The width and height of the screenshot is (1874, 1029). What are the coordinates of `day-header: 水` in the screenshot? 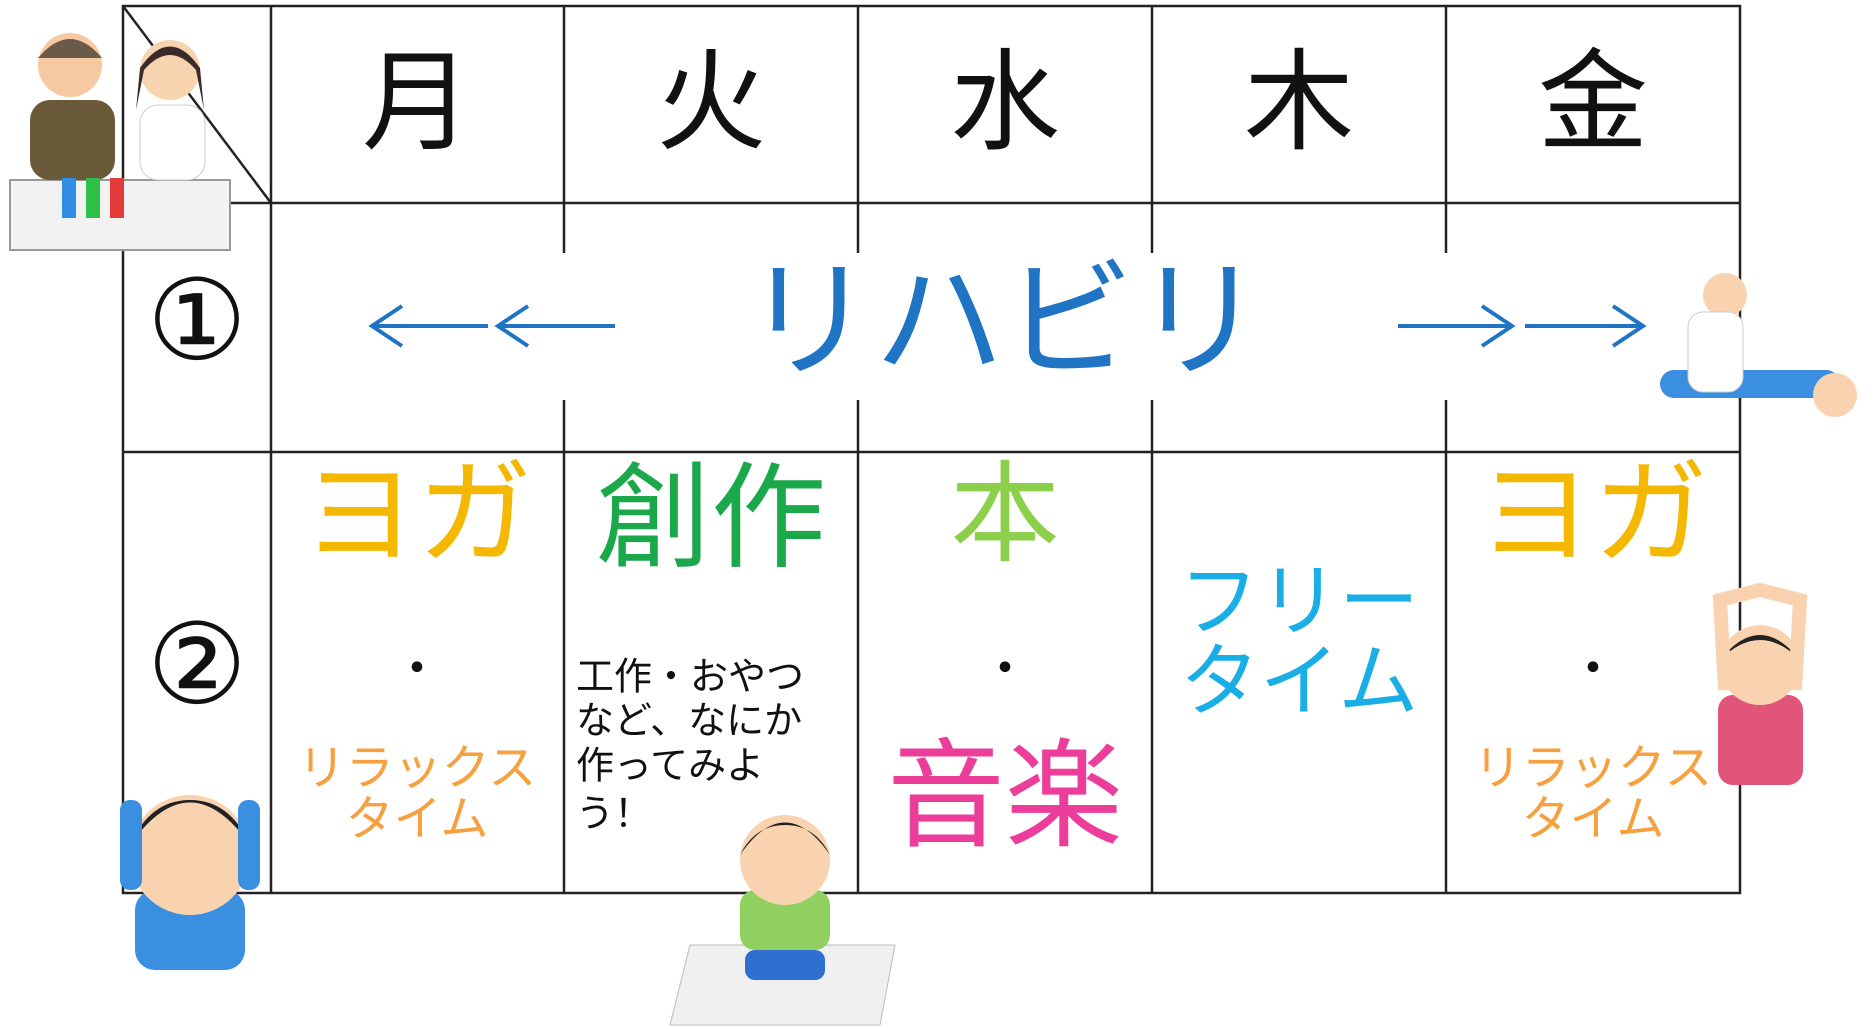 It's located at (1005, 102).